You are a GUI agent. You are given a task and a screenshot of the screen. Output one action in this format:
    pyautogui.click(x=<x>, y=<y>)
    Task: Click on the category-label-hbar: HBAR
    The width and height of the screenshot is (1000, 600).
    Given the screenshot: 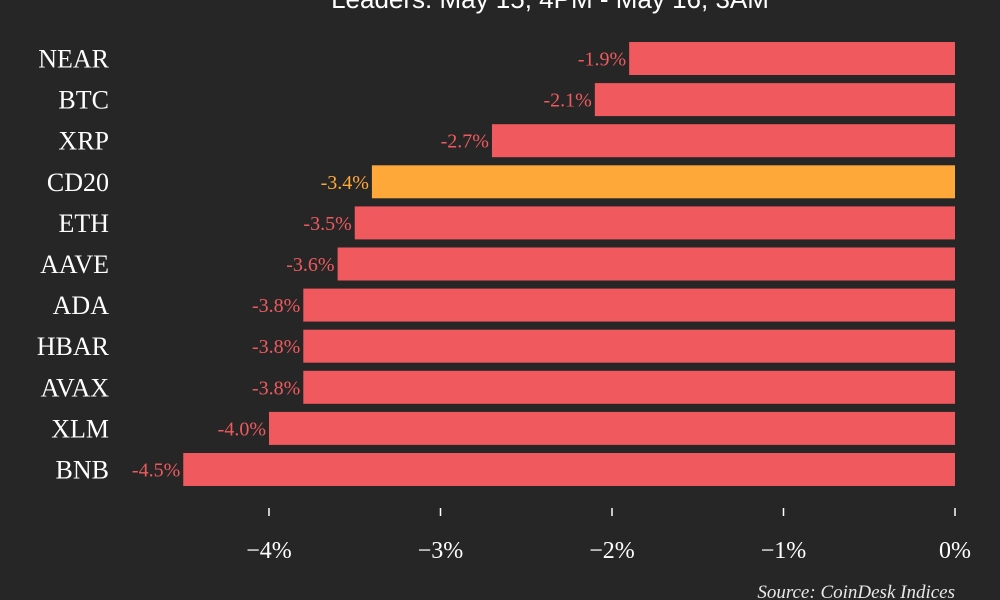 What is the action you would take?
    pyautogui.click(x=73, y=346)
    